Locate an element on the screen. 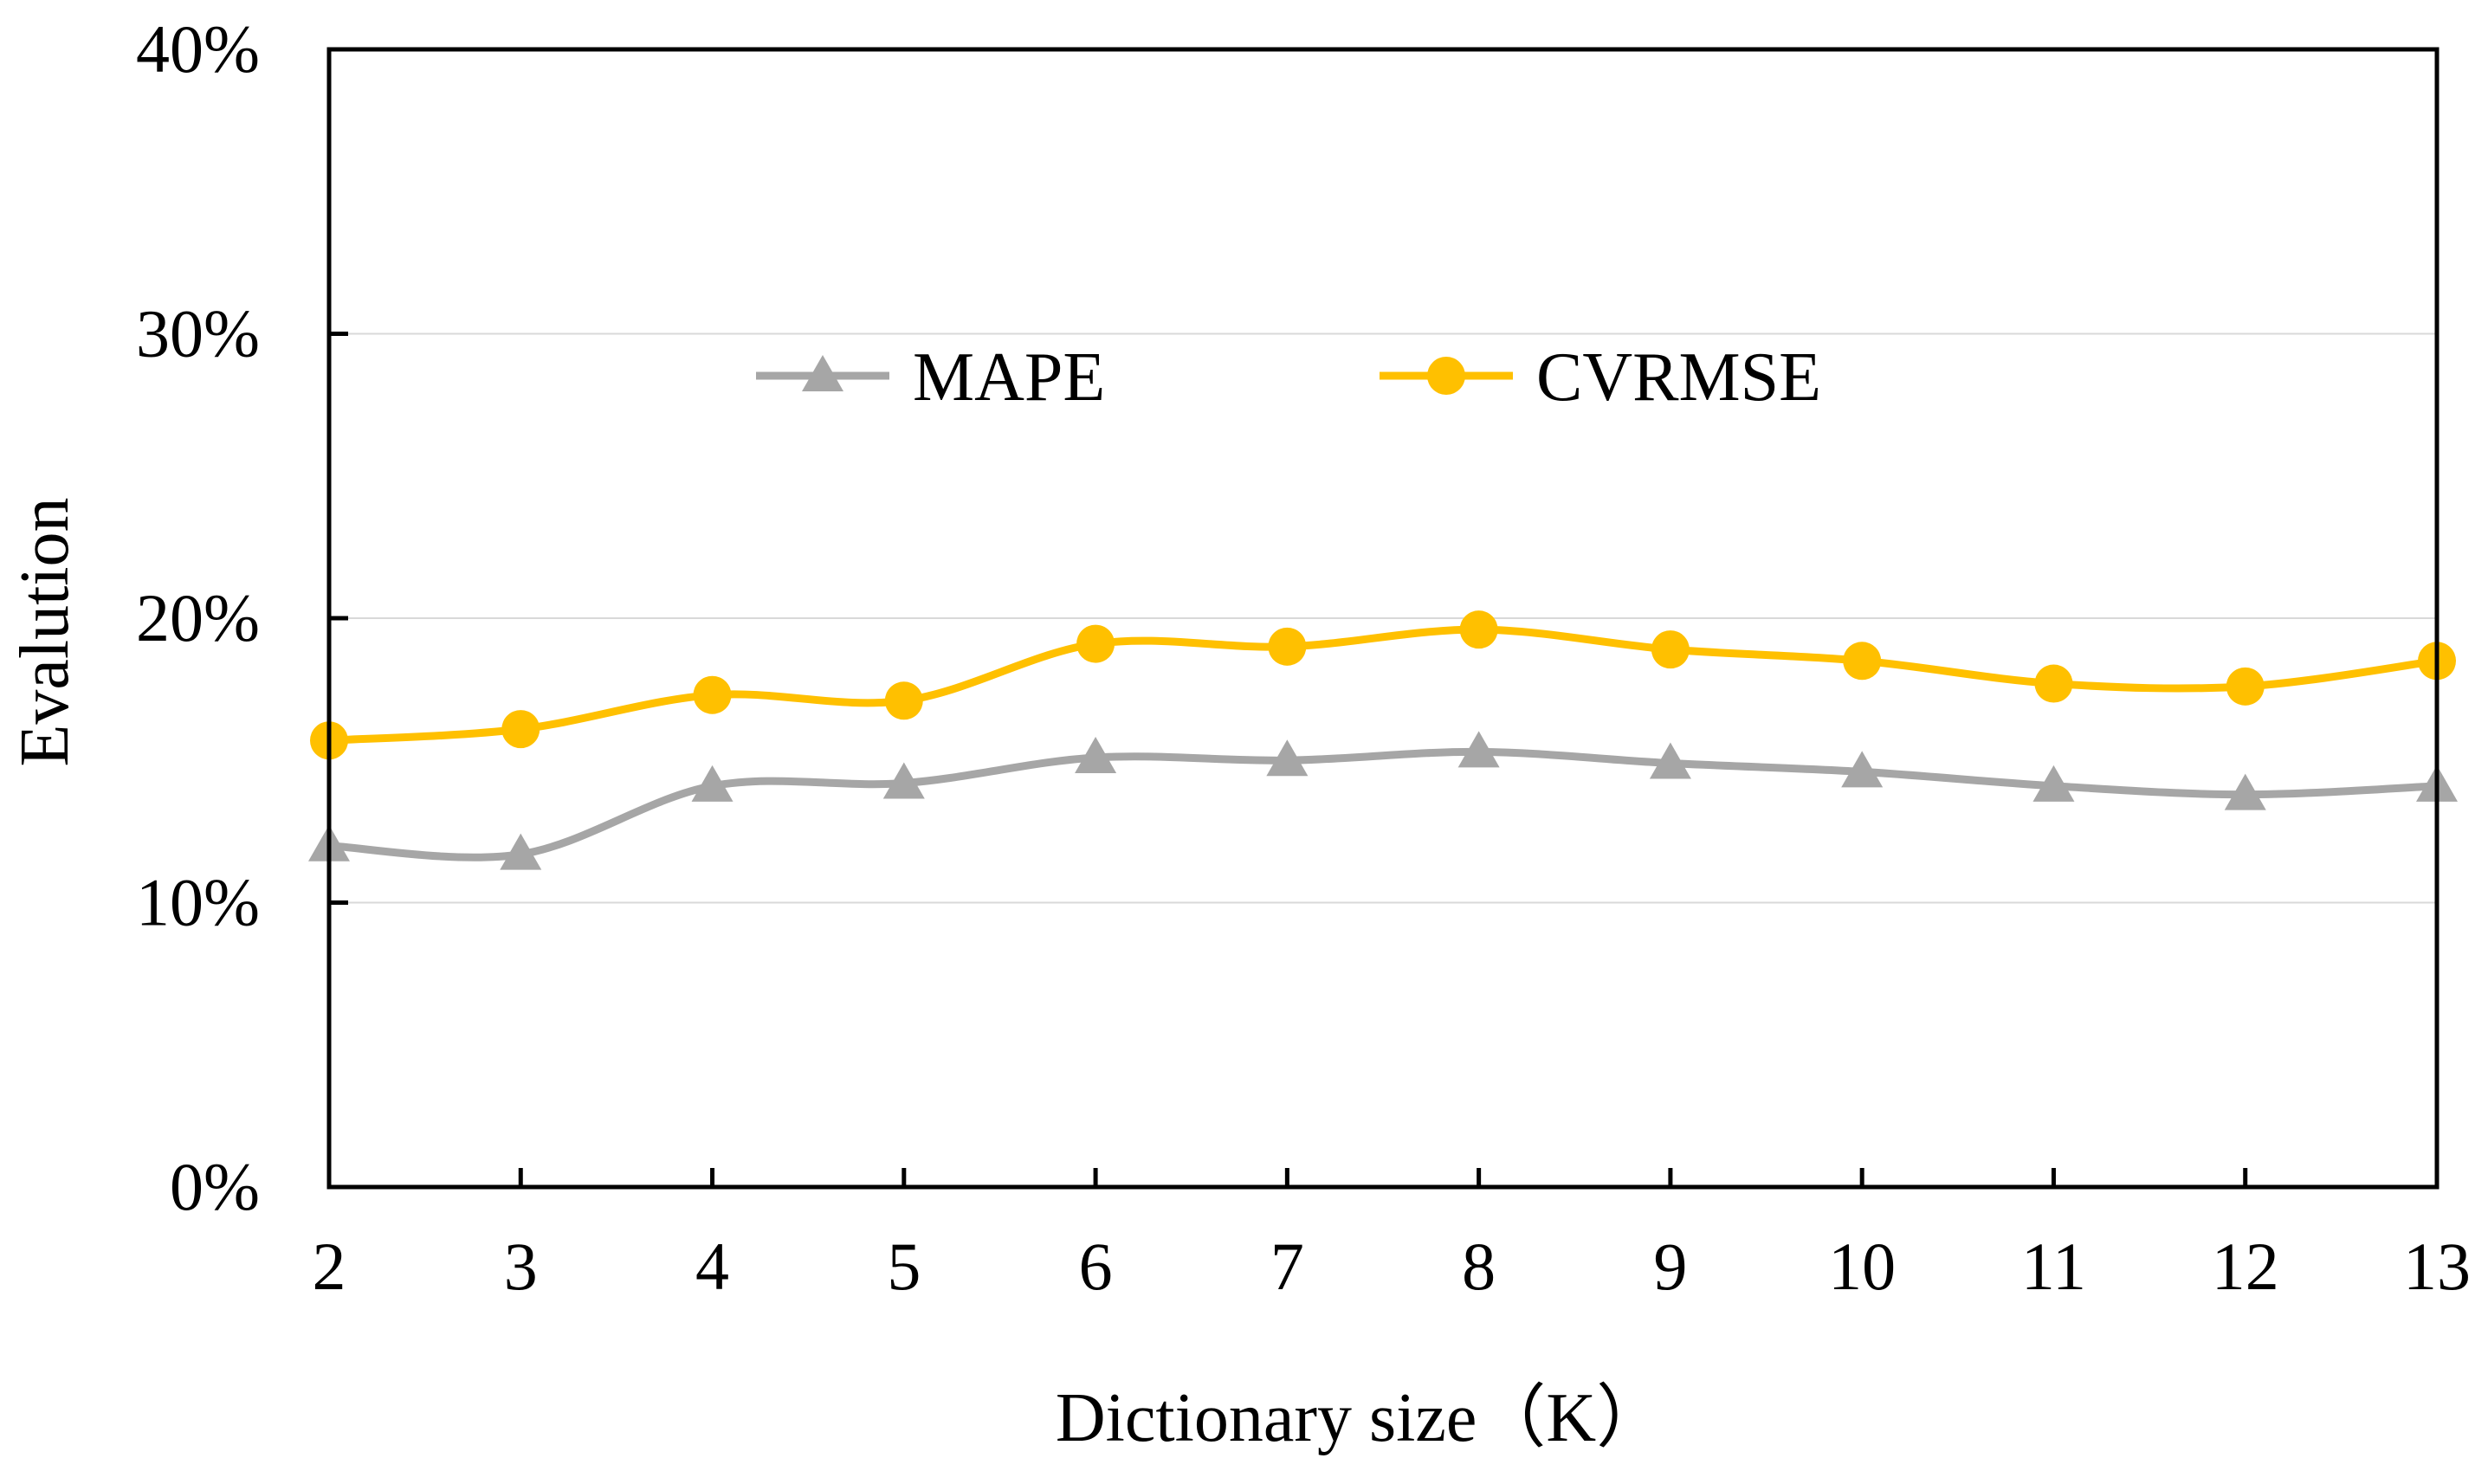 The width and height of the screenshot is (2488, 1484). x-tick-label: 8 is located at coordinates (1479, 1266).